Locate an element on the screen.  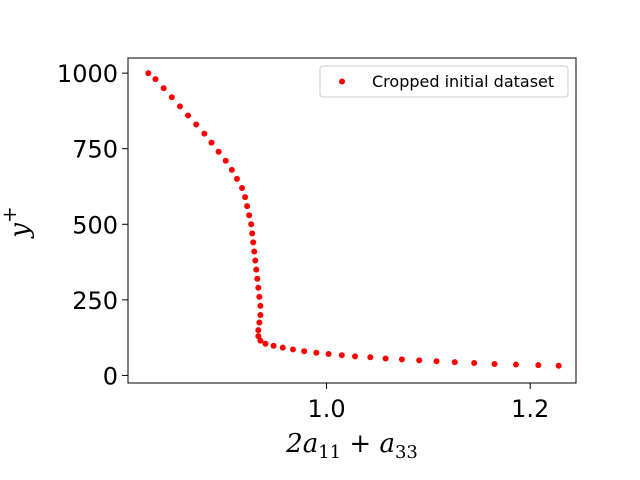
y-axis: 0 250 500 750 1000 is located at coordinates (92, 225).